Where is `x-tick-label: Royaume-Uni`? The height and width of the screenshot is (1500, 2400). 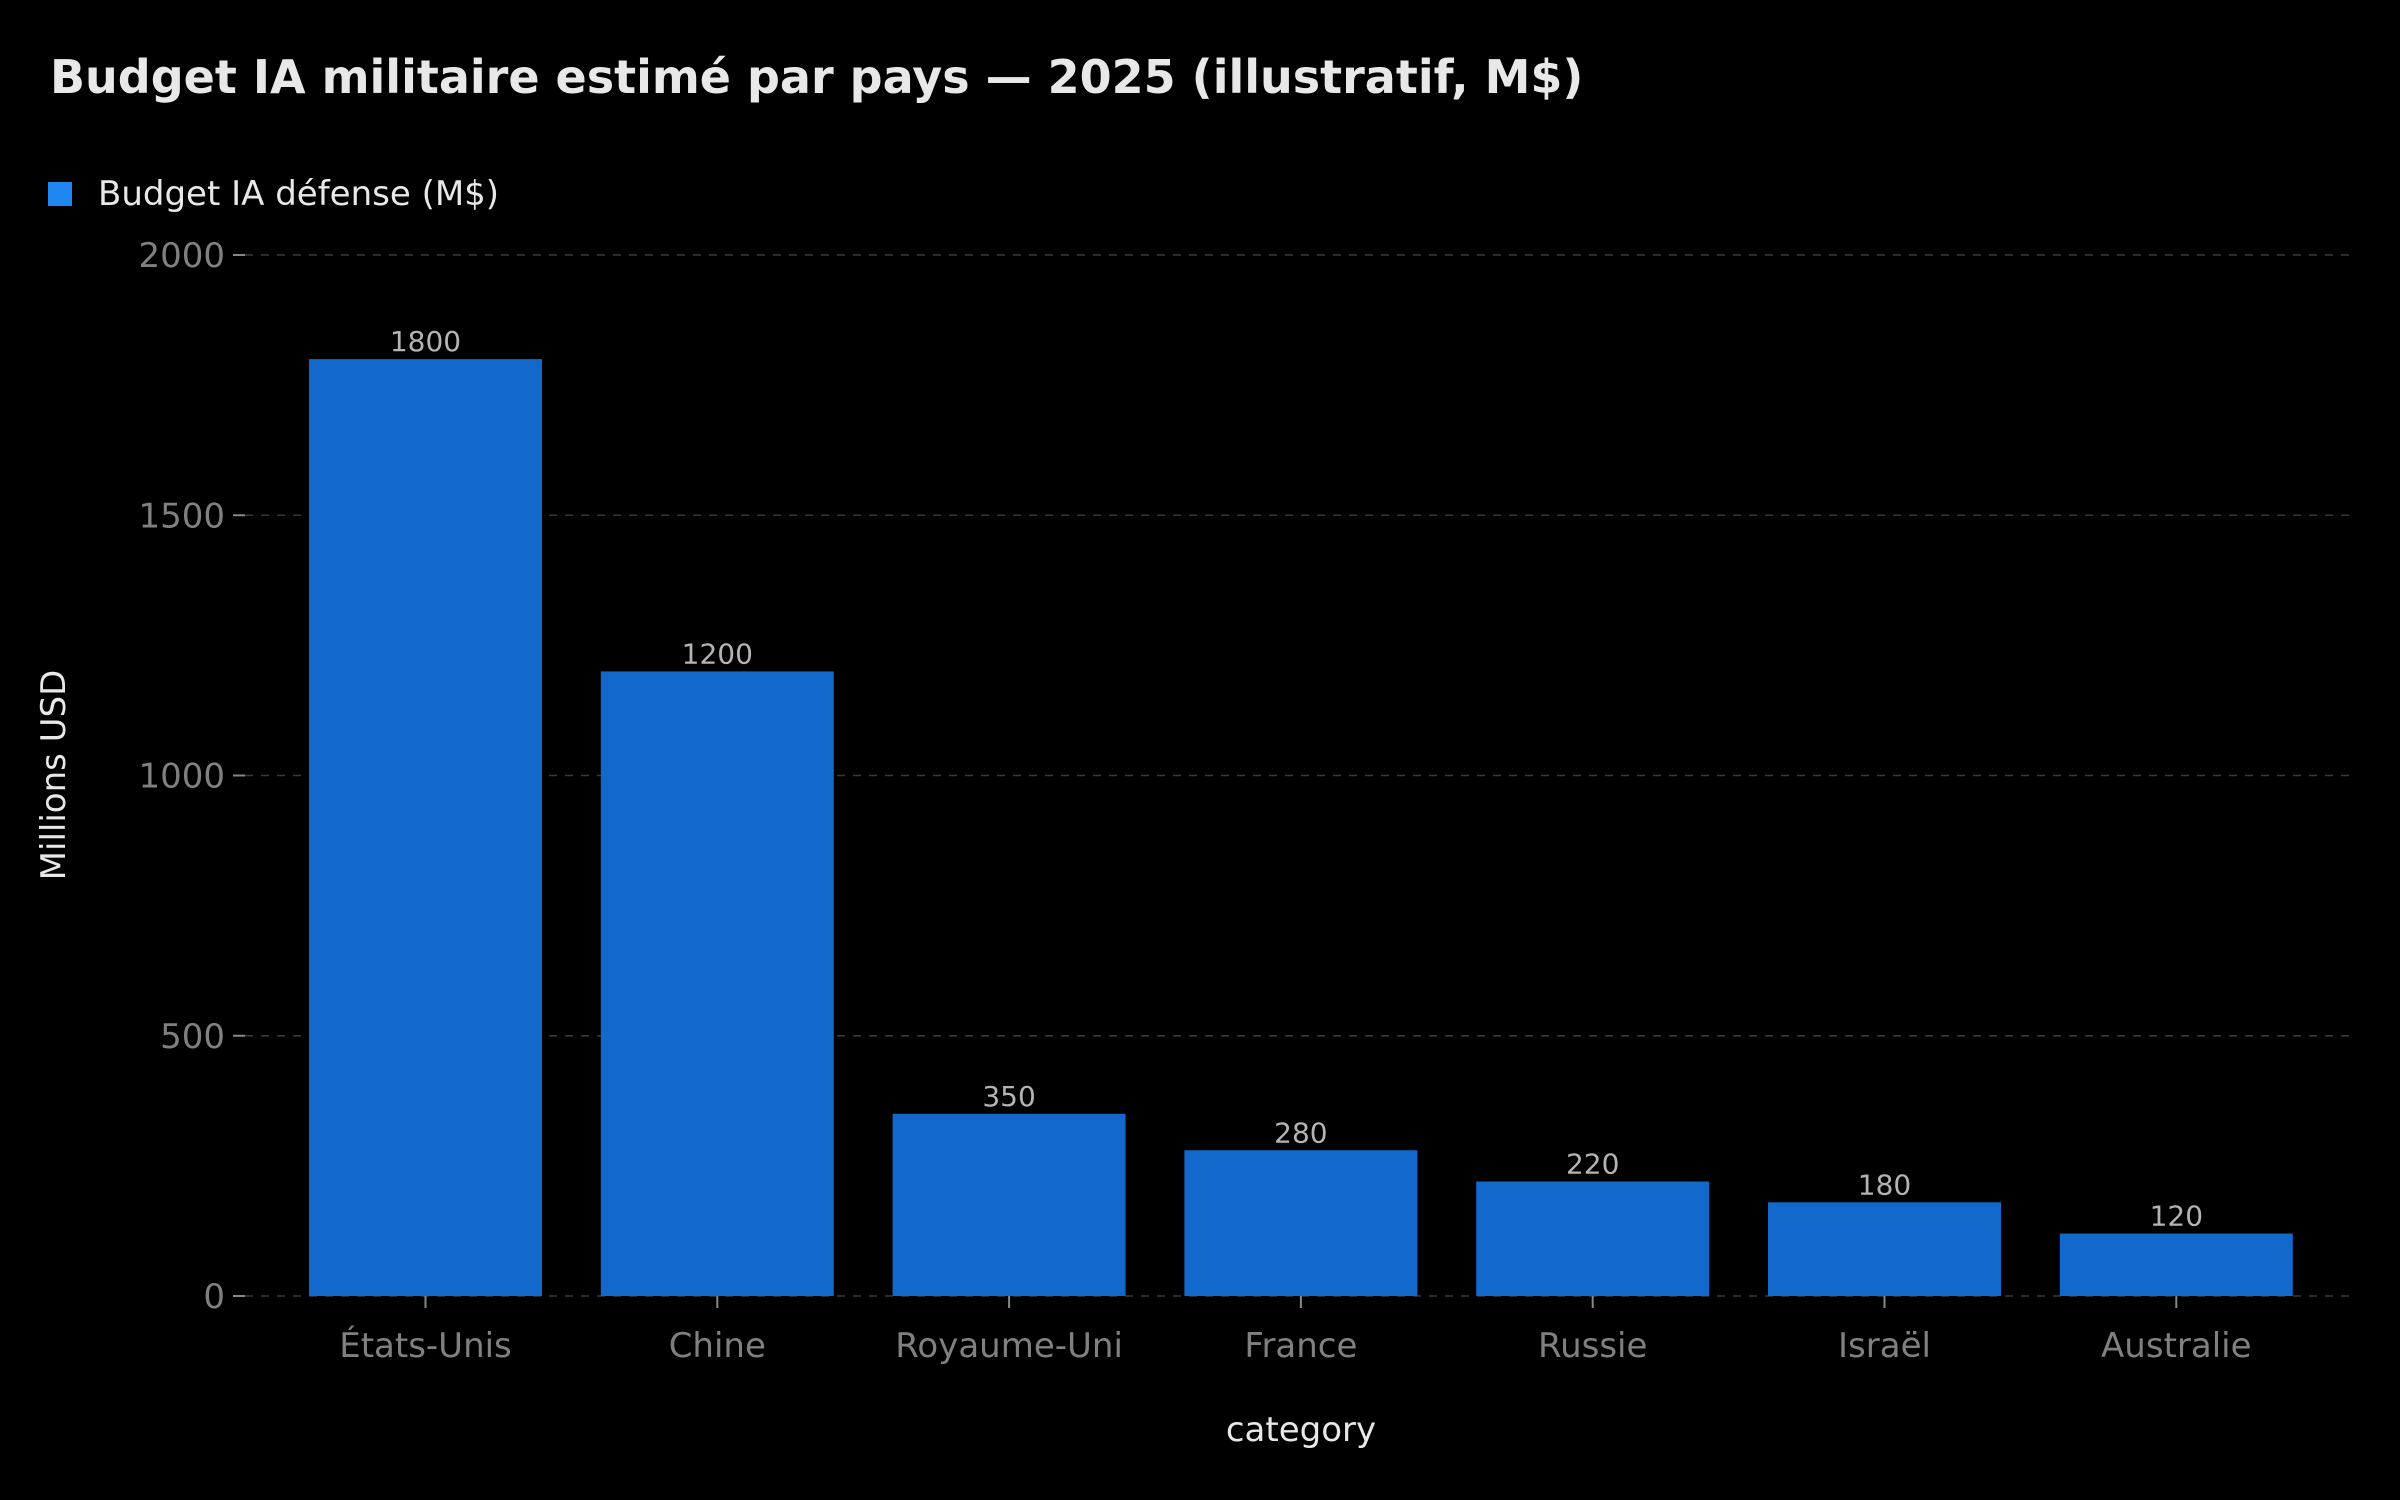 x-tick-label: Royaume-Uni is located at coordinates (1009, 1346).